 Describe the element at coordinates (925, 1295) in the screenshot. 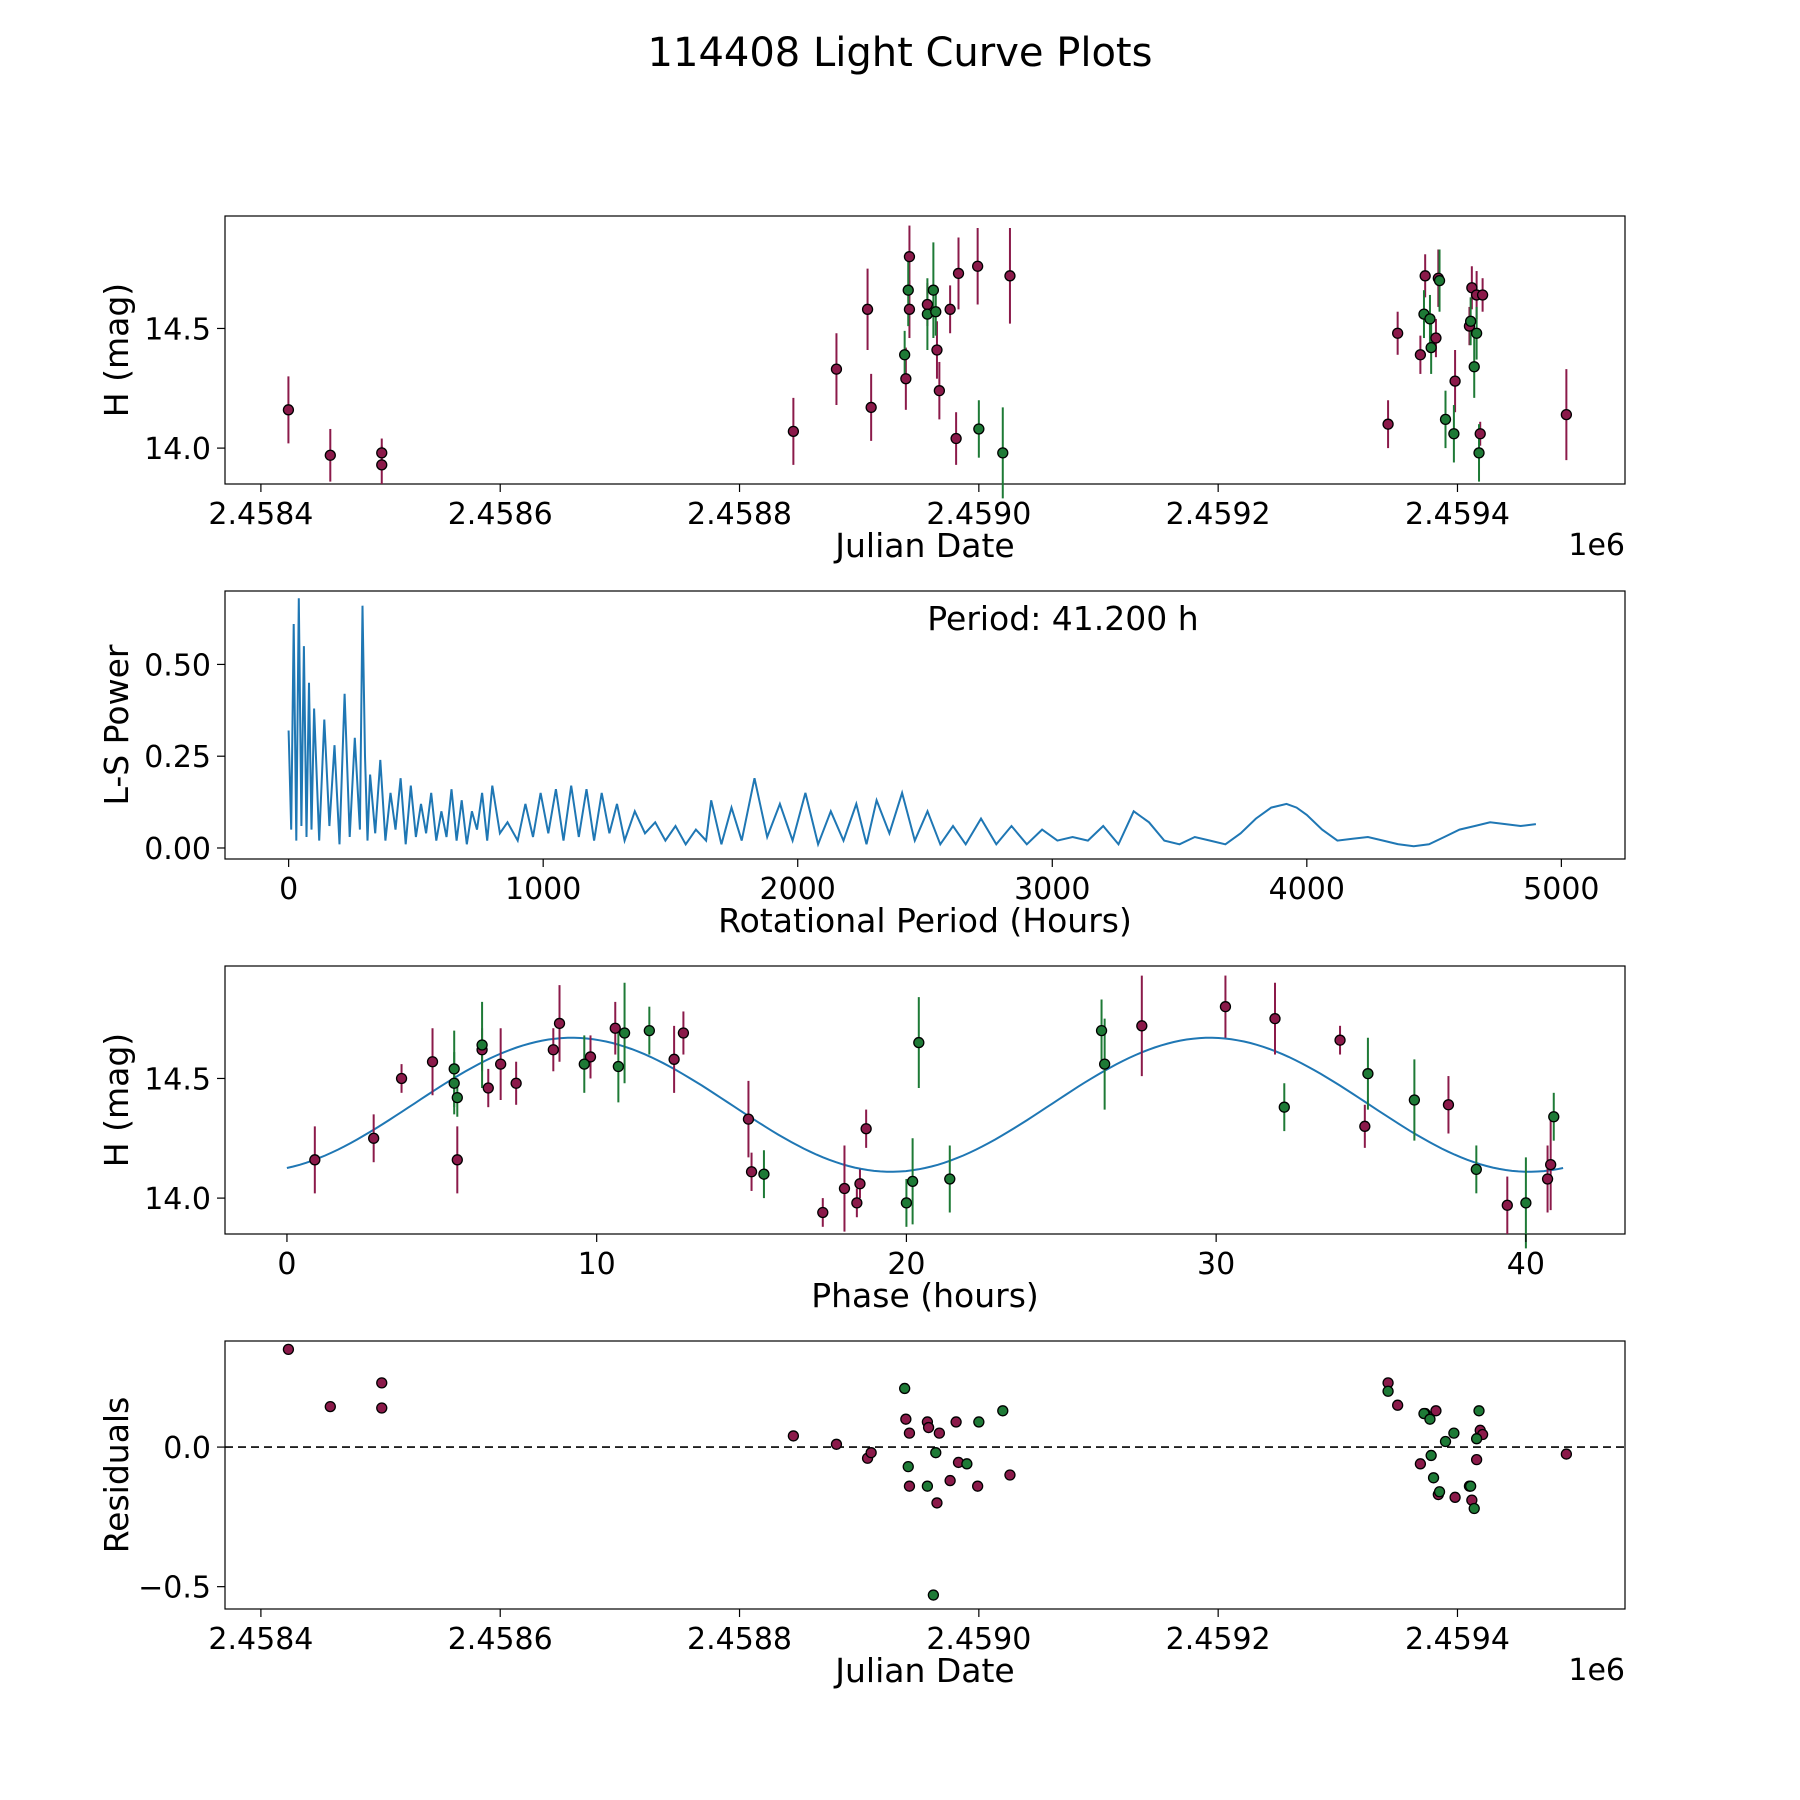

I see `phase-fold-xlabel: Phase (hours)` at that location.